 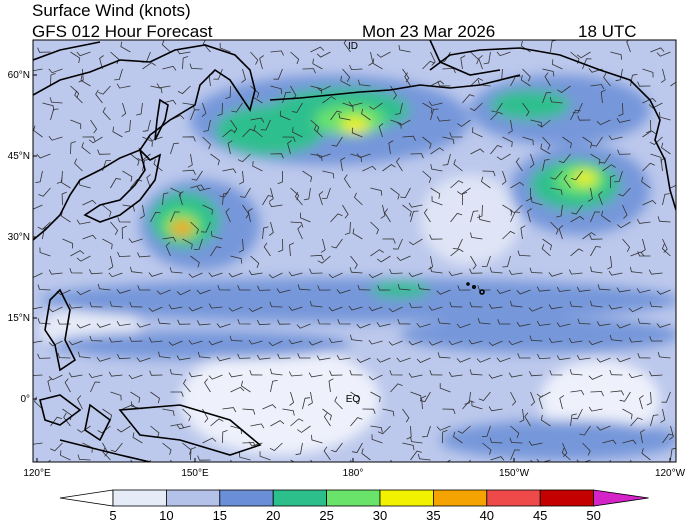 I want to click on colorbar-label: 10, so click(x=166, y=515).